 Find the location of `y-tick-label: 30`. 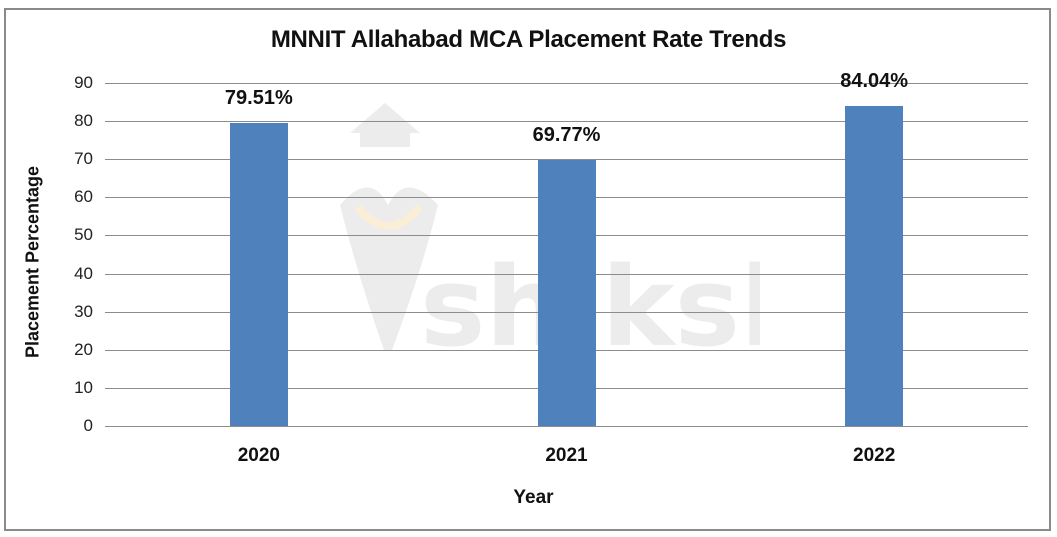

y-tick-label: 30 is located at coordinates (83, 311).